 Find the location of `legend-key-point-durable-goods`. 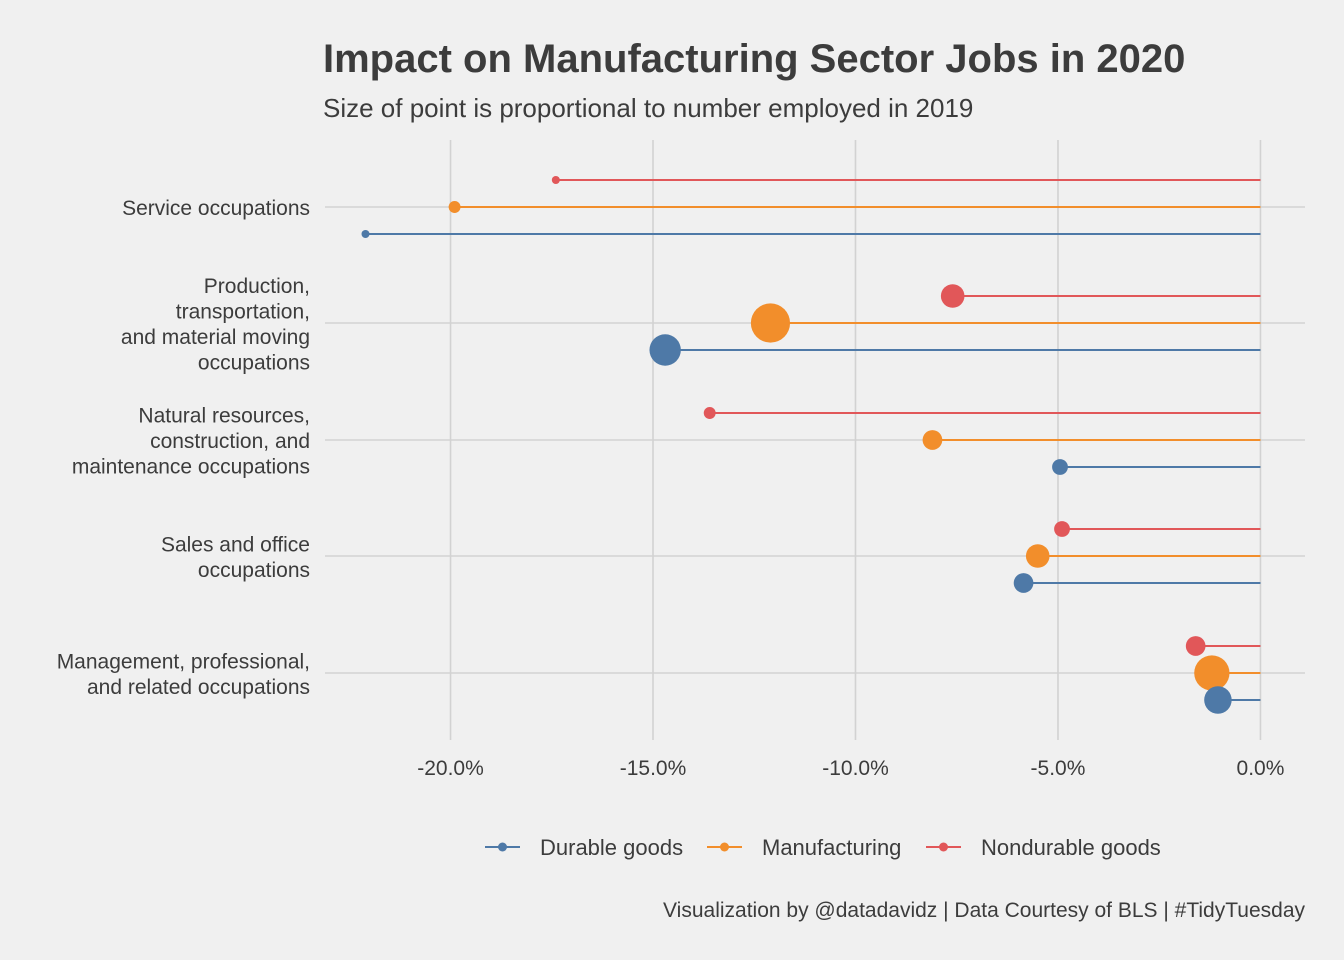

legend-key-point-durable-goods is located at coordinates (502, 847).